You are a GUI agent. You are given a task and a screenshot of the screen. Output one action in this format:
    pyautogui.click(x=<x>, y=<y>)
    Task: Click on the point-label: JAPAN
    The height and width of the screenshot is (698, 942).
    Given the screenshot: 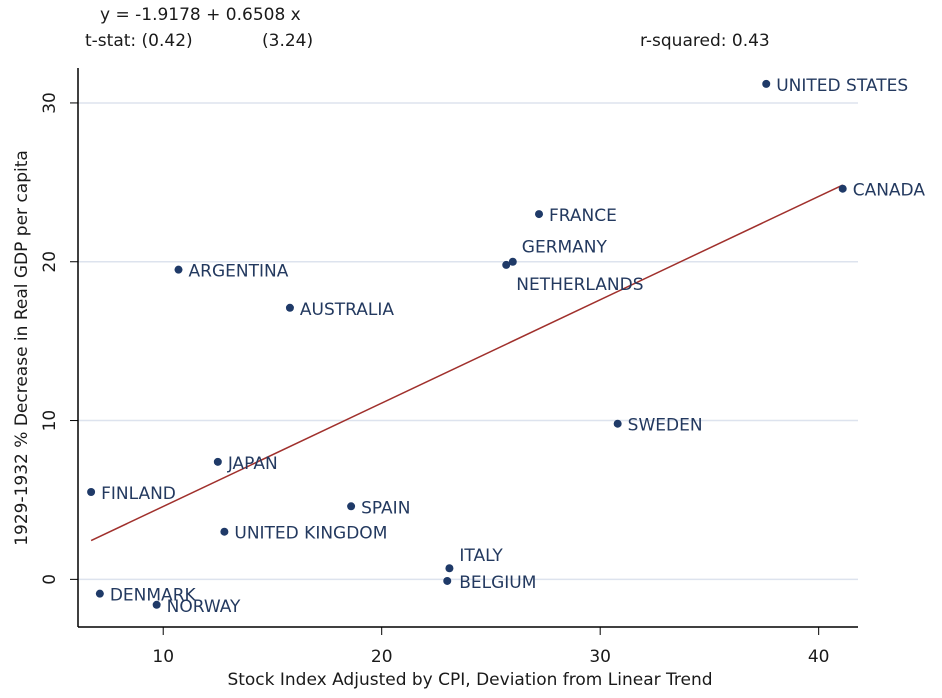 What is the action you would take?
    pyautogui.click(x=252, y=464)
    